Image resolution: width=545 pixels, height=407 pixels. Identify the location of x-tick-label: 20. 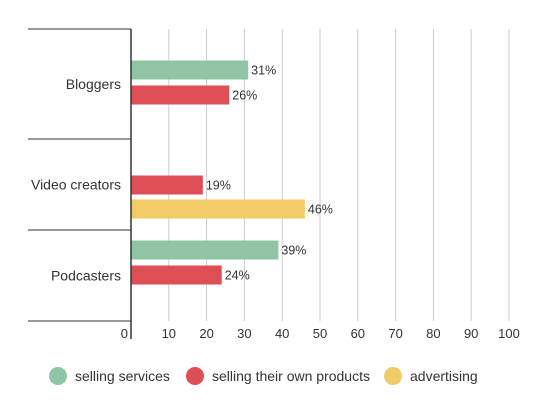
(206, 333).